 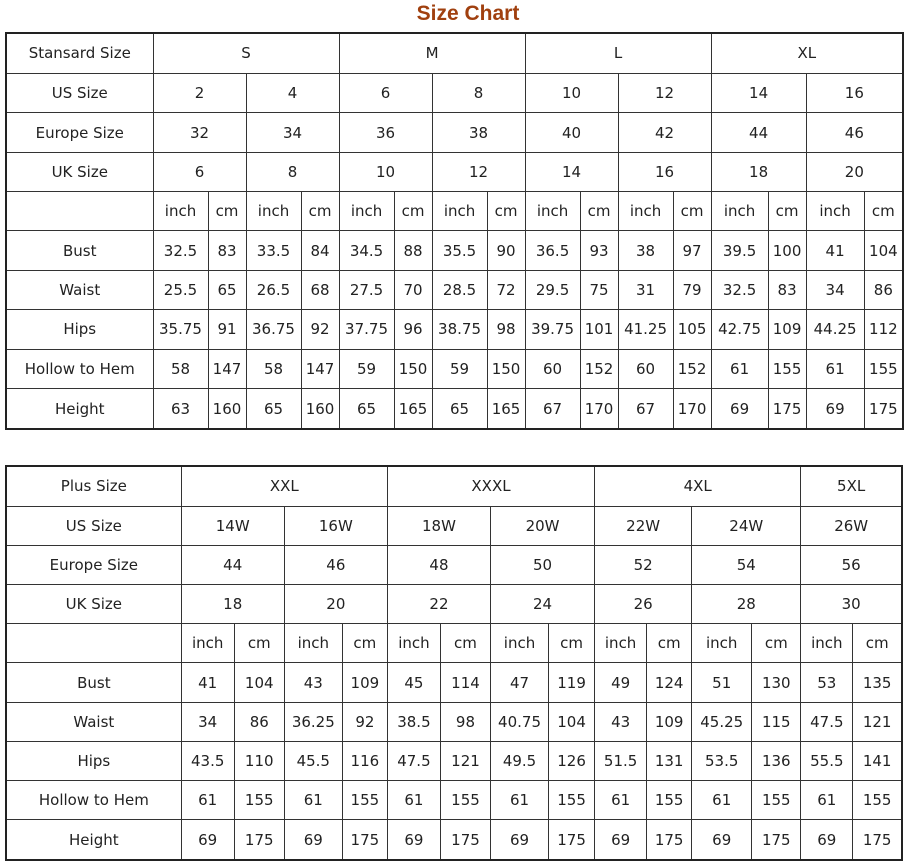 I want to click on measurement-row: Bust 41 104 43 109 45 114 47 119 49 124 51 130 53 135, so click(x=454, y=682).